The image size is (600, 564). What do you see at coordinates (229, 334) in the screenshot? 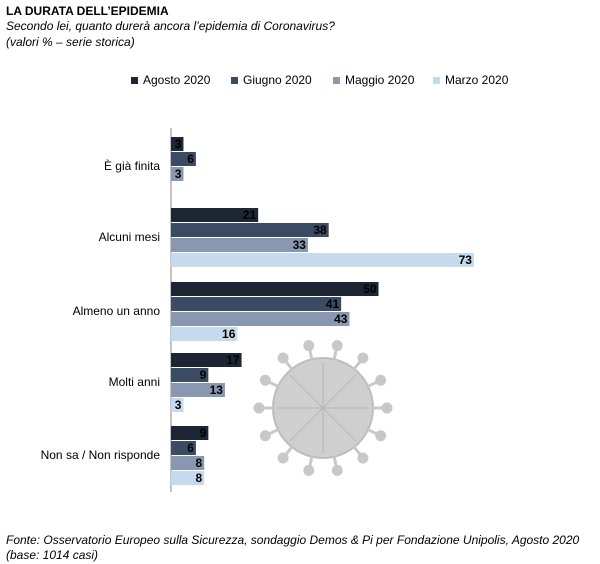
I see `value-label: 16` at bounding box center [229, 334].